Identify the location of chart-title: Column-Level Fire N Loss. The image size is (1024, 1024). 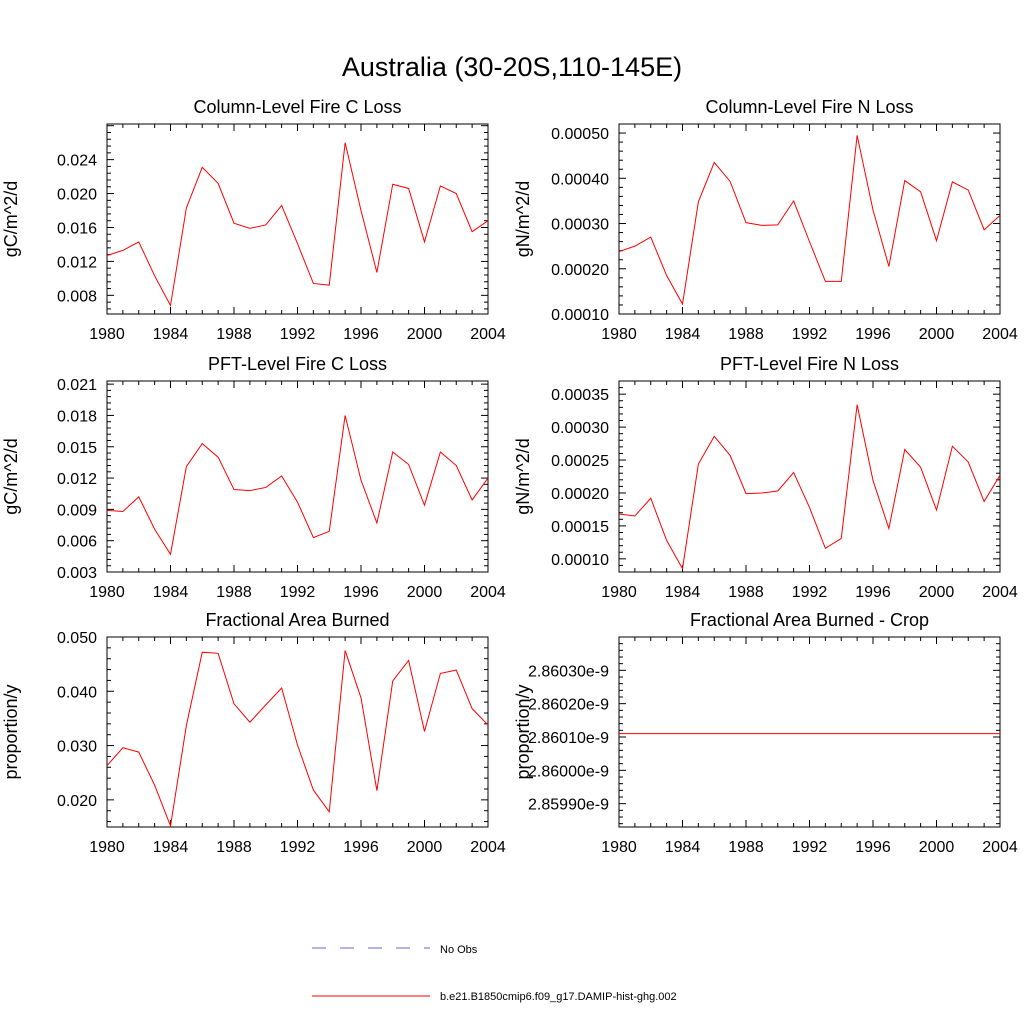
(809, 107).